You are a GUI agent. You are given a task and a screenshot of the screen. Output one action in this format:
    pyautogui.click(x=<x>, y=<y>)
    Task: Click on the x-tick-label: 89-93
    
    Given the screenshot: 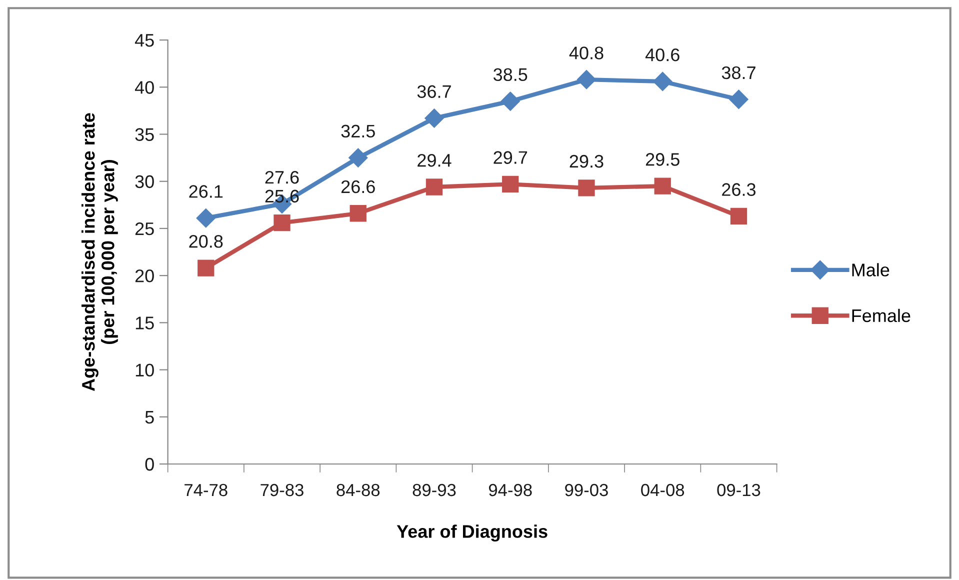 What is the action you would take?
    pyautogui.click(x=434, y=490)
    